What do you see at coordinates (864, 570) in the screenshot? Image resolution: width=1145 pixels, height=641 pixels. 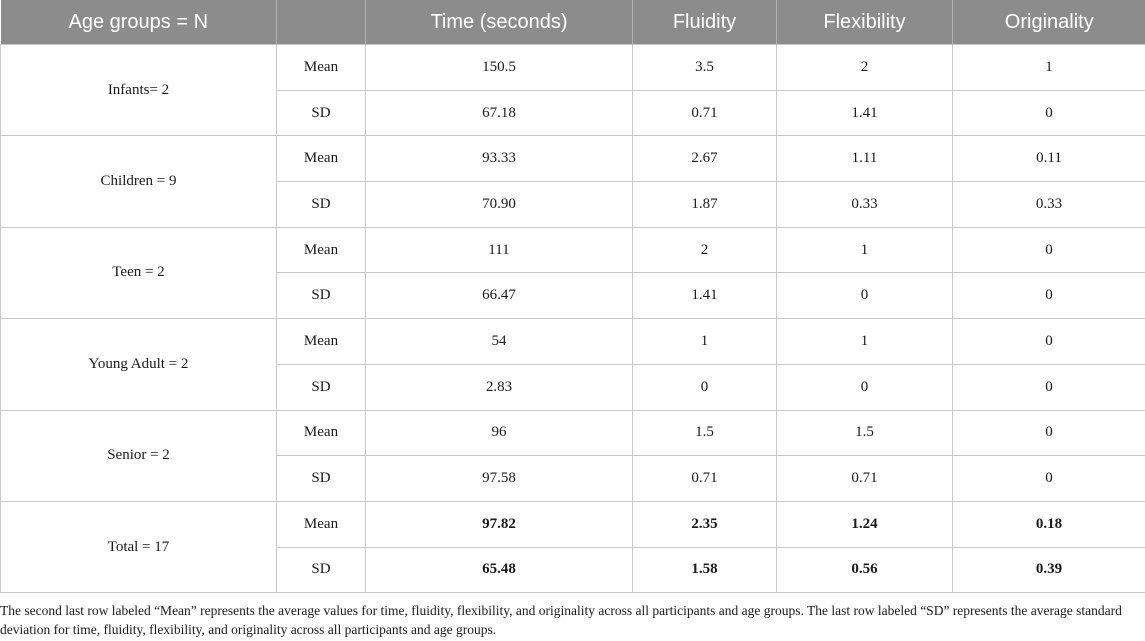 I see `flexibility-cell: 0.56` at bounding box center [864, 570].